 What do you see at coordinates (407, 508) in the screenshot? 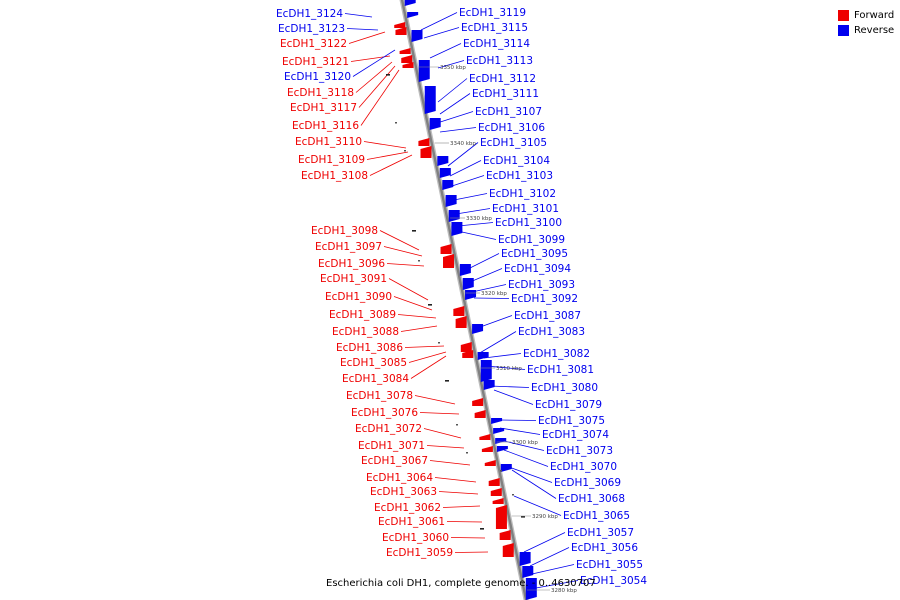
I see `gene-label-ecdh1-3062: EcDH1_3062` at bounding box center [407, 508].